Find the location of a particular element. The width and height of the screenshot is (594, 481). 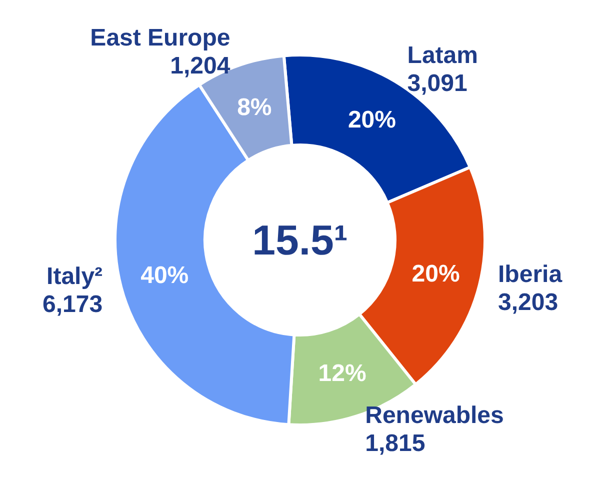

slice-label: East Europe is located at coordinates (160, 38).